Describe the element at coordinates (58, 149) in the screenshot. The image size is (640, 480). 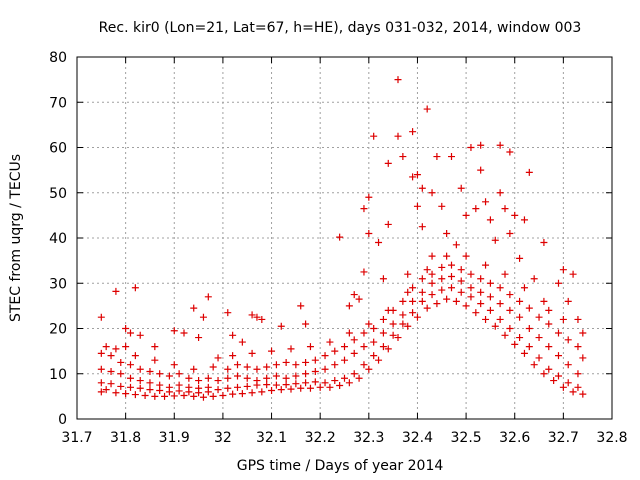
I see `y-tick-label: 60` at that location.